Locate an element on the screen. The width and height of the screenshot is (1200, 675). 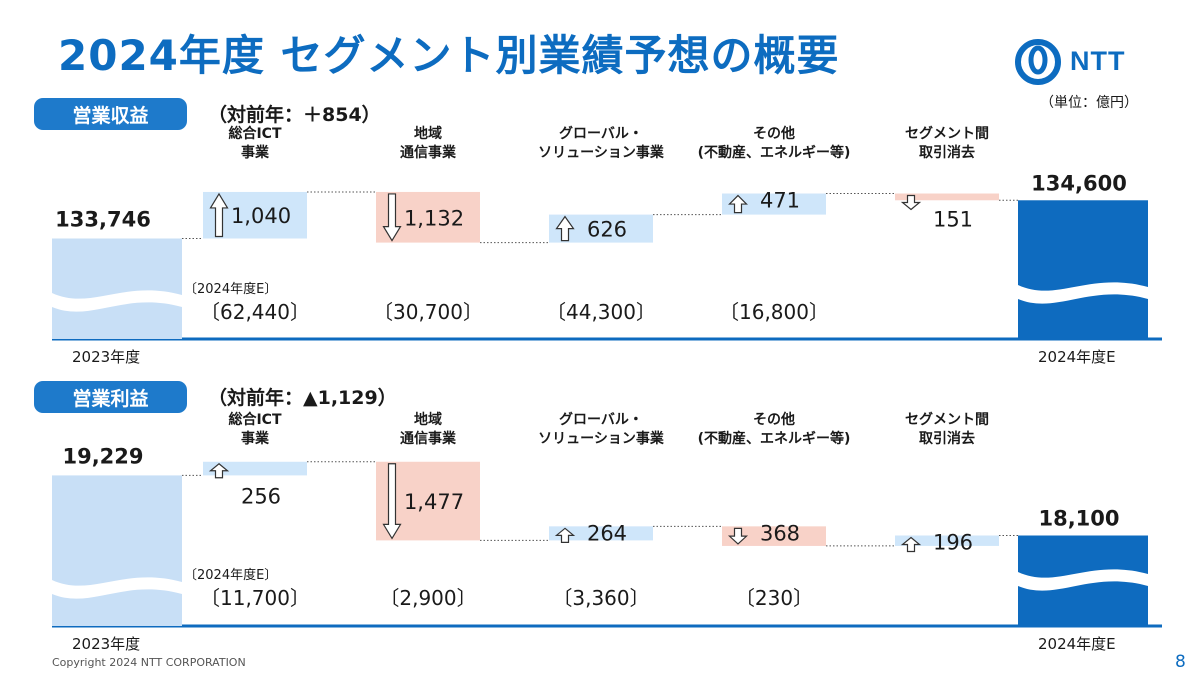
page-number: 8 is located at coordinates (1180, 662).